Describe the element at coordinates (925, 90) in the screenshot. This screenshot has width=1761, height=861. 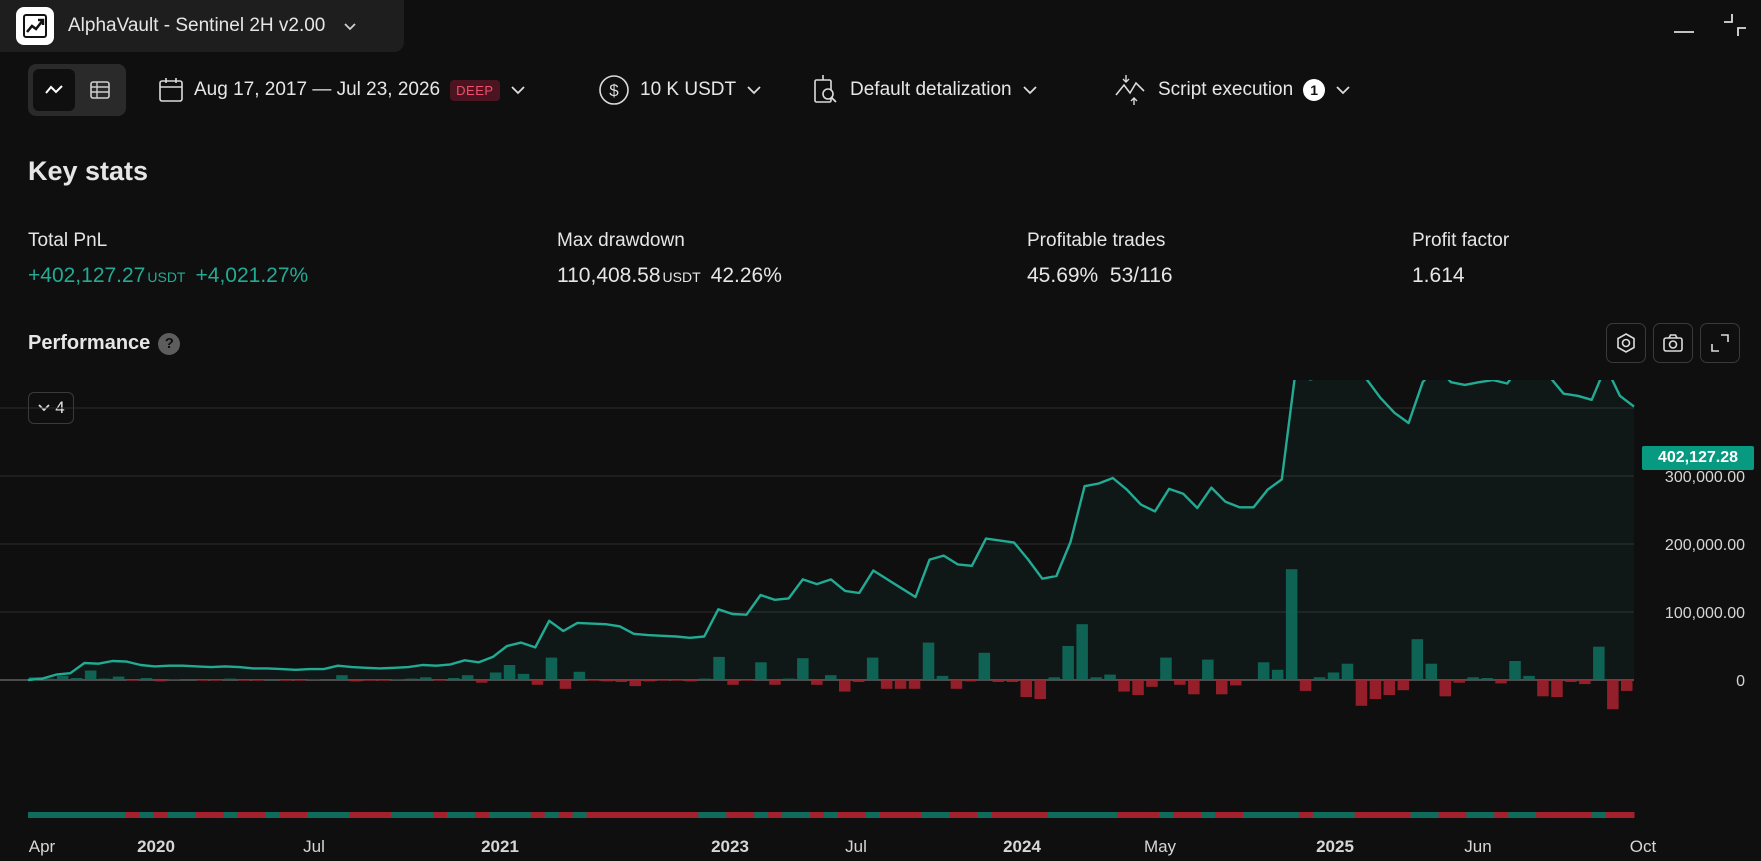
I see `detalization-selector: Default detalization` at that location.